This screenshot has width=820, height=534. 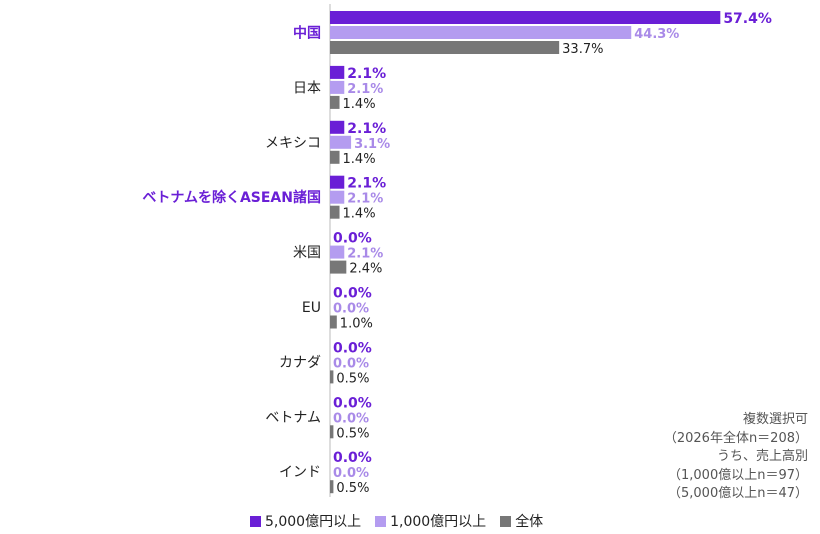 What do you see at coordinates (372, 144) in the screenshot?
I see `data-label: 3.1%` at bounding box center [372, 144].